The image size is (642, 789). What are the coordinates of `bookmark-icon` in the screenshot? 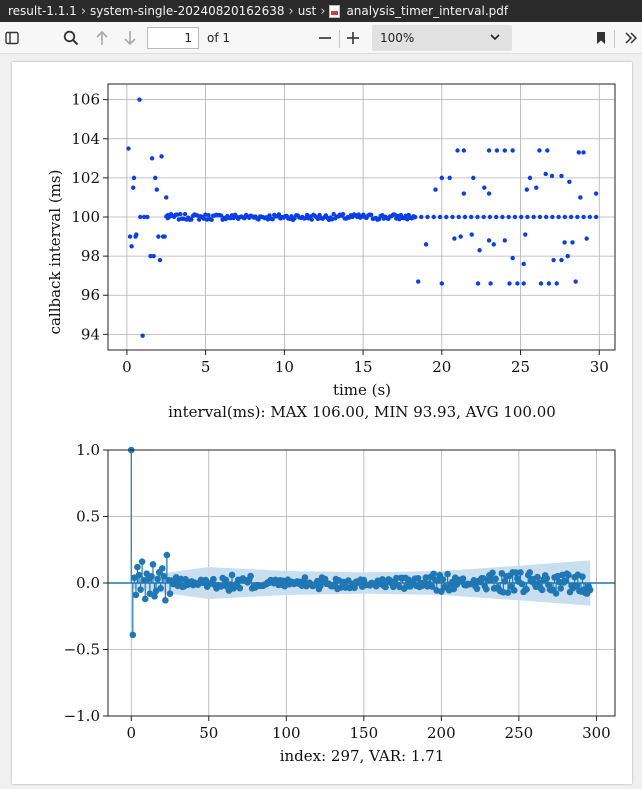 It's located at (601, 38).